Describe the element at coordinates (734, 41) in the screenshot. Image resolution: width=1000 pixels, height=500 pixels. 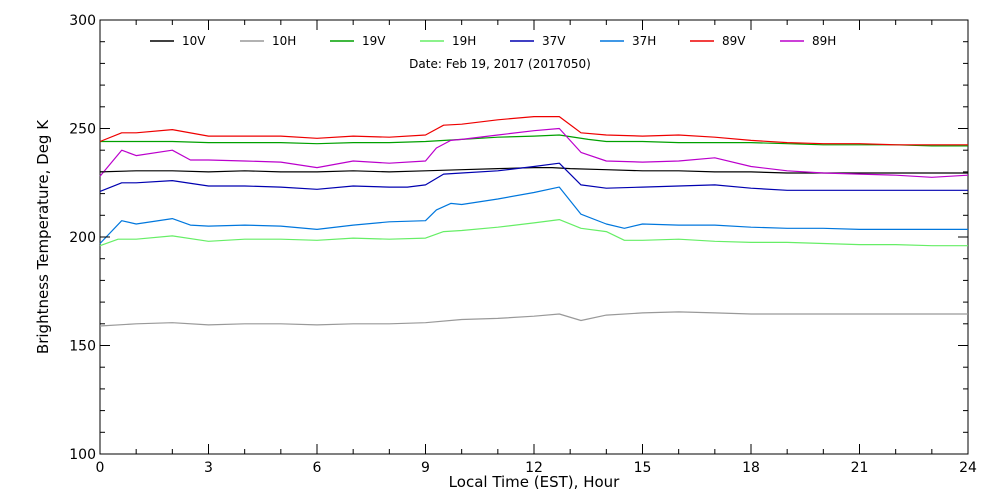
I see `legend-label-89v: 89V` at that location.